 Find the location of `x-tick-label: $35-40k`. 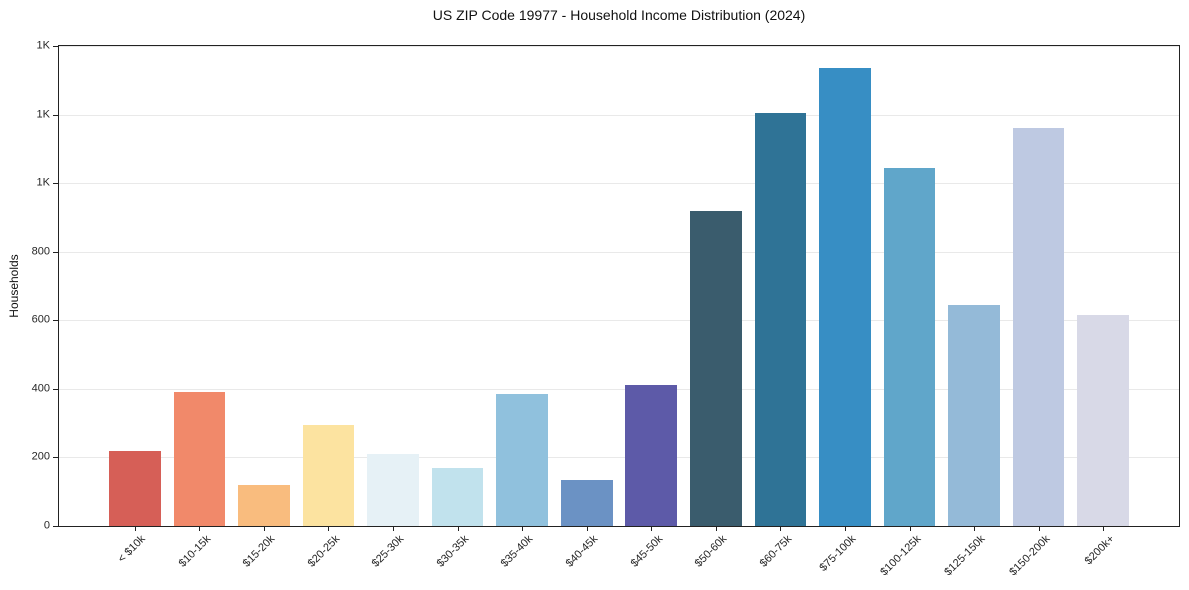

x-tick-label: $35-40k is located at coordinates (517, 551).